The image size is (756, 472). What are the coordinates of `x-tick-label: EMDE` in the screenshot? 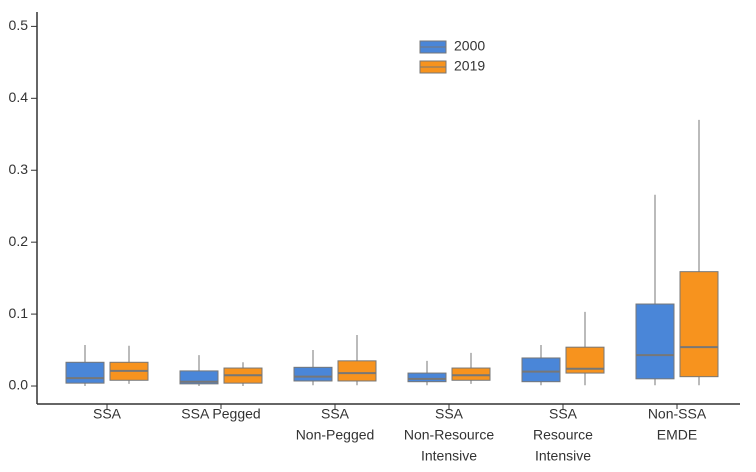 It's located at (677, 435).